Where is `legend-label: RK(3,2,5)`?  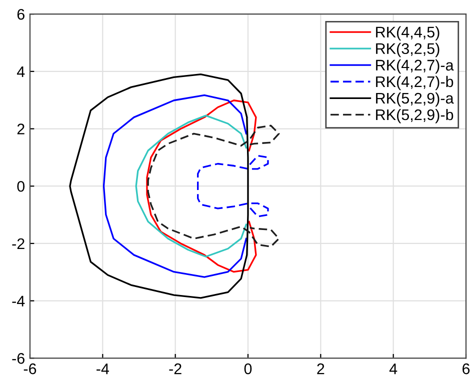 legend-label: RK(3,2,5) is located at coordinates (408, 50).